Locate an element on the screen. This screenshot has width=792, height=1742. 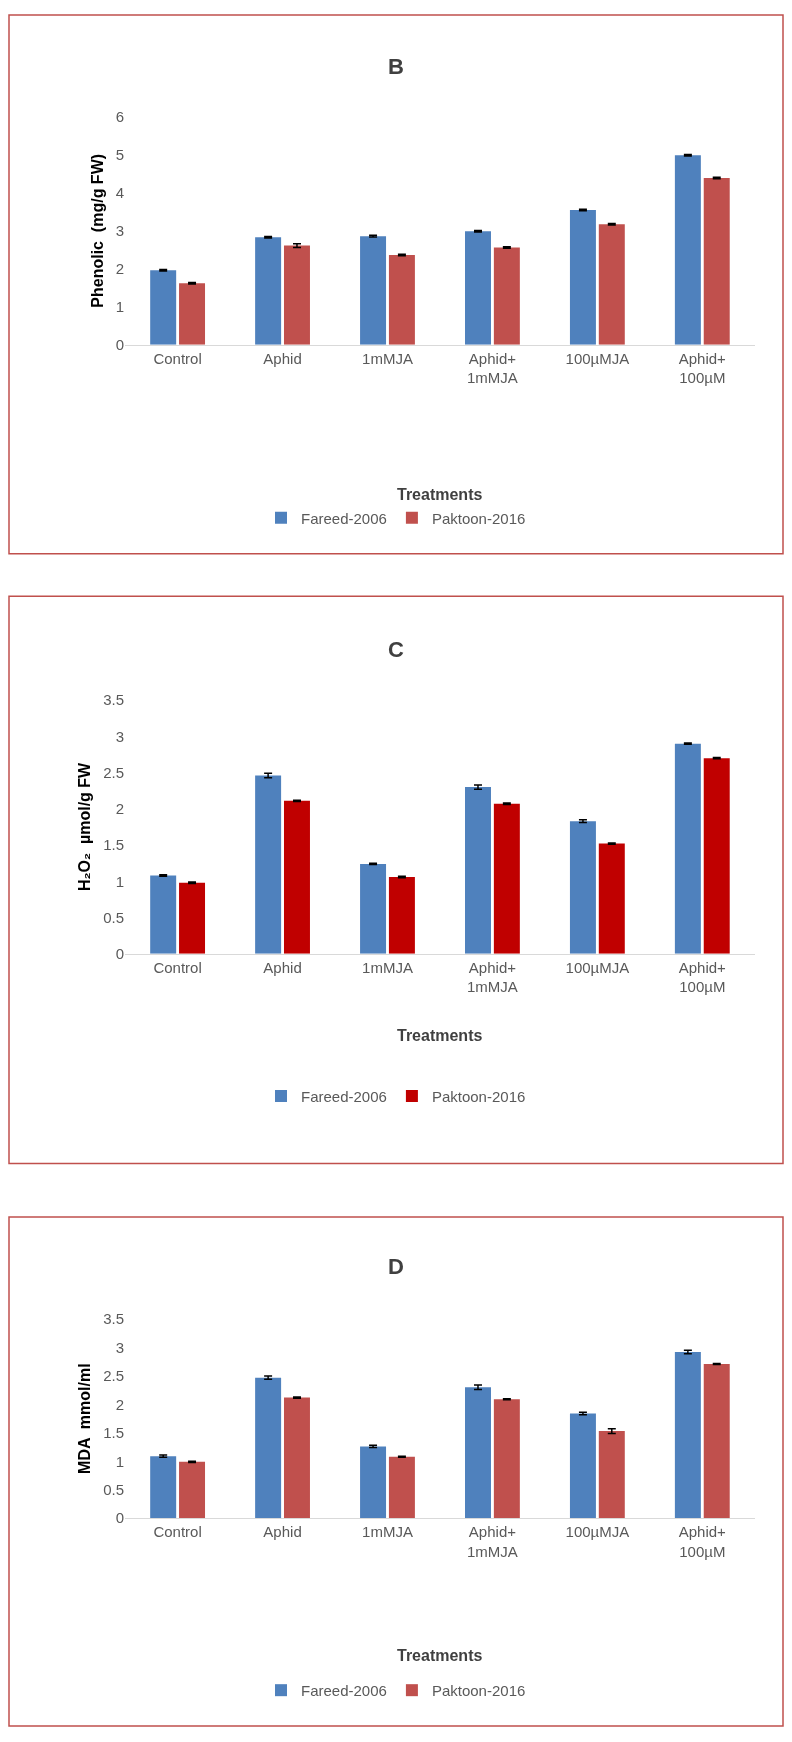
y-tick-label: 6 is located at coordinates (120, 117).